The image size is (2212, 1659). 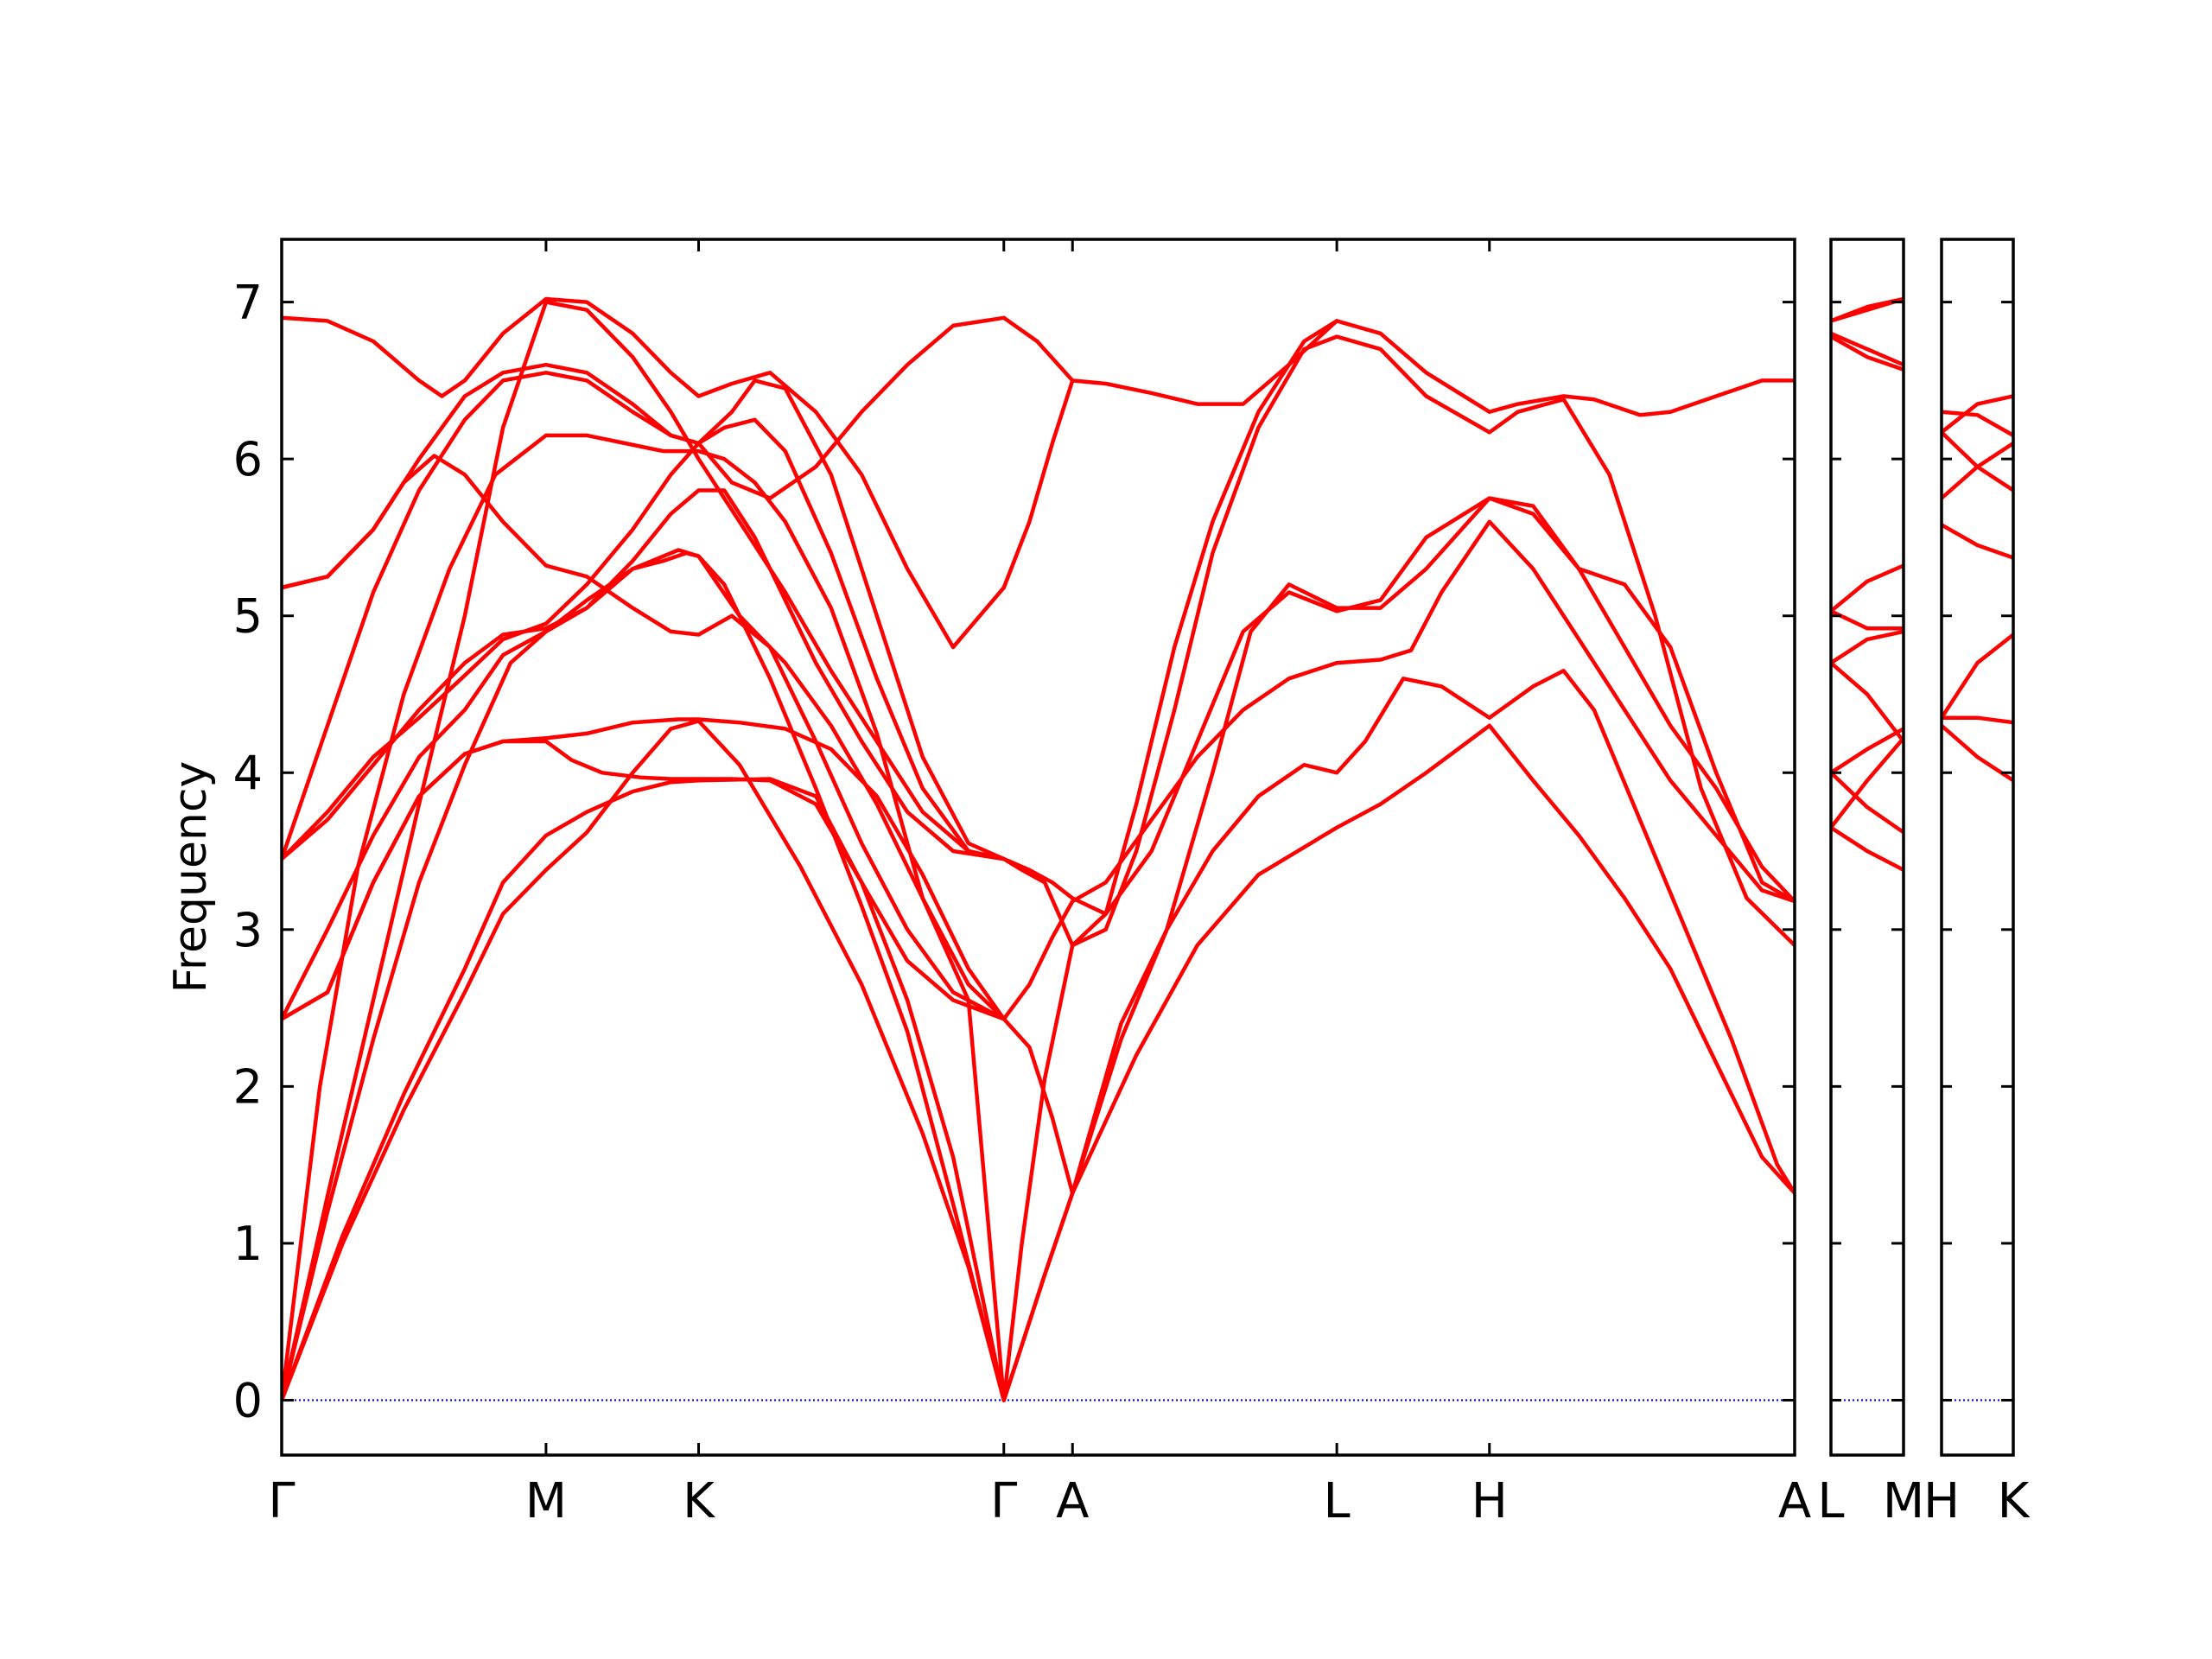 I want to click on y-tick-label: 7, so click(x=248, y=303).